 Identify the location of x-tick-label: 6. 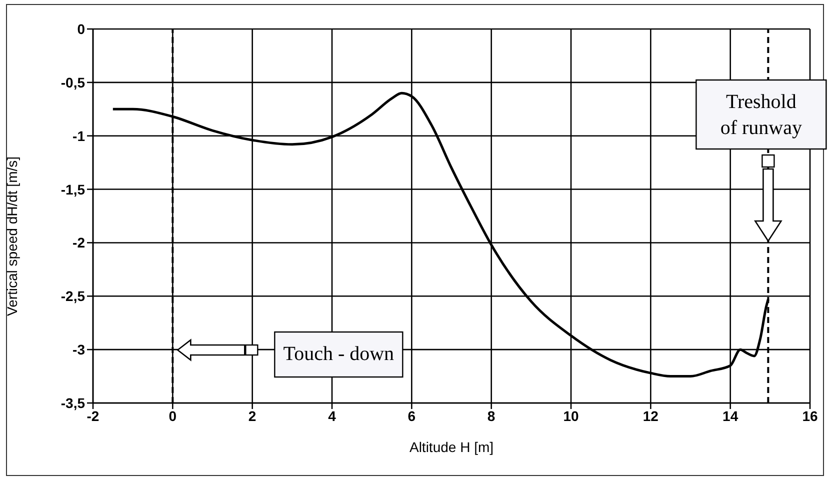
(412, 416).